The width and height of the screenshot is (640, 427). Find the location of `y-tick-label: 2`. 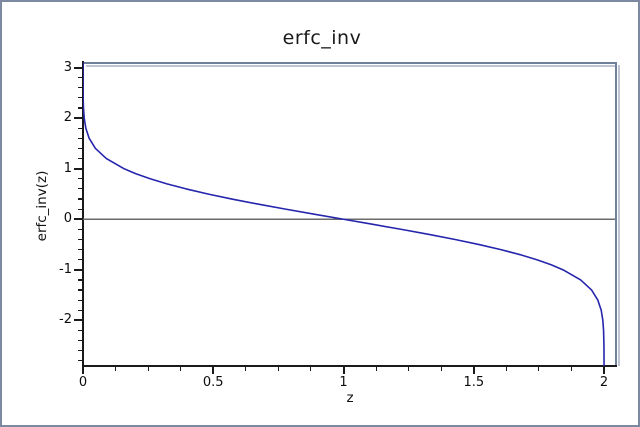

y-tick-label: 2 is located at coordinates (67, 118).